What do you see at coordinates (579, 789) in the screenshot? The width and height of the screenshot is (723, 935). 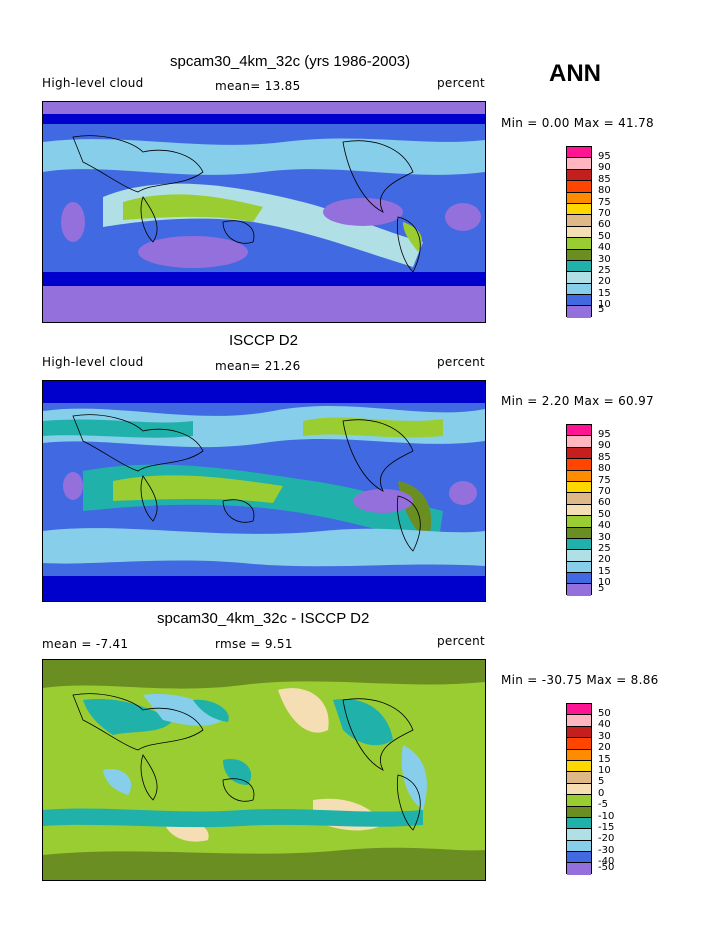 I see `panel-3-colorbar` at bounding box center [579, 789].